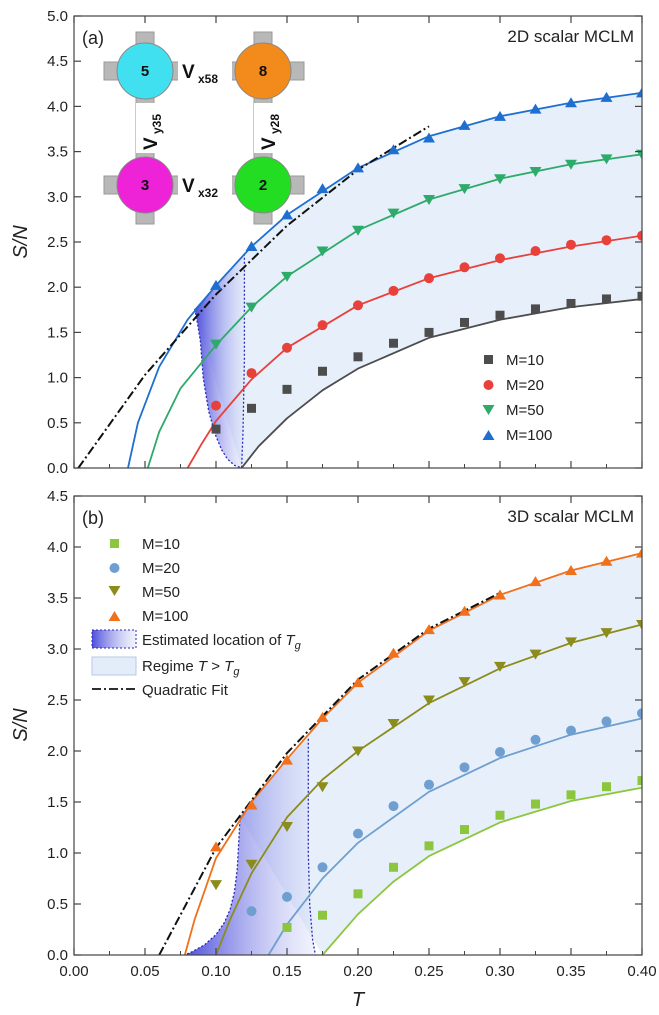 The width and height of the screenshot is (659, 1015). I want to click on legend-a-m50: M=50, so click(513, 410).